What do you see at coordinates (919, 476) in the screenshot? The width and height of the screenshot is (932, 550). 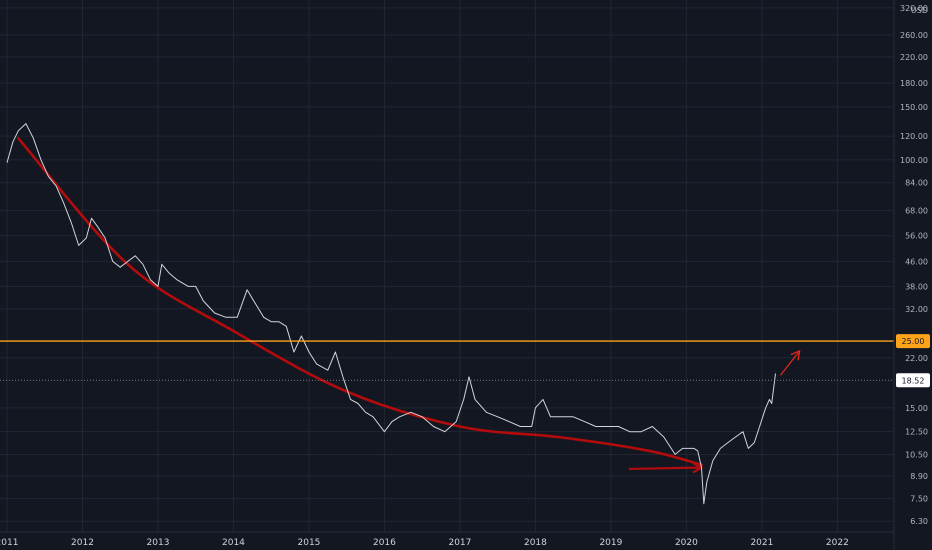 I see `y-tick-label-19: 8.90` at bounding box center [919, 476].